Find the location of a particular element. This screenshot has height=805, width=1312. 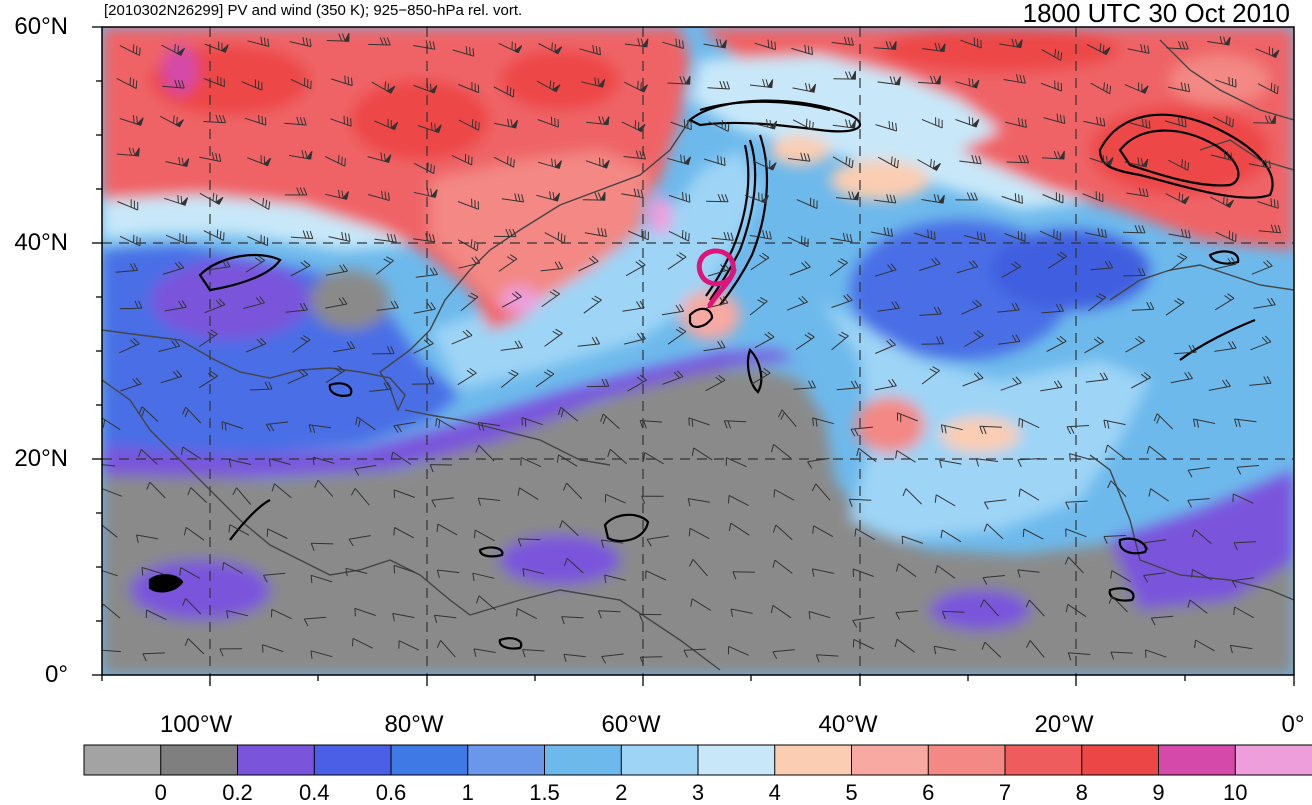

colorbar-label: 0.4 is located at coordinates (314, 793).